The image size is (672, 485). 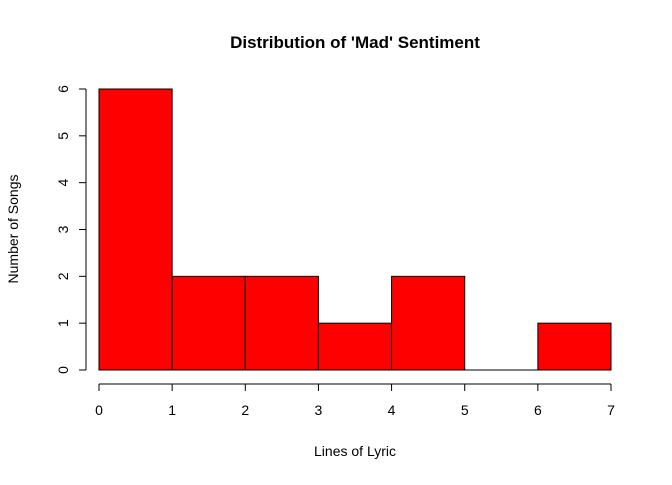 I want to click on x-tick-label: 3, so click(x=319, y=410).